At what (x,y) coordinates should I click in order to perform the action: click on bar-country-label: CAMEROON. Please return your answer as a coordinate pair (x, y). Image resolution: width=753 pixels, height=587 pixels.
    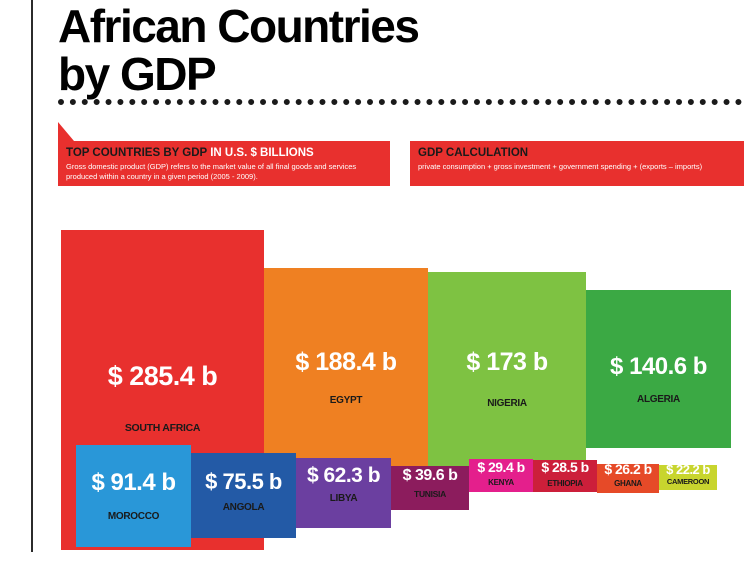
    Looking at the image, I should click on (688, 481).